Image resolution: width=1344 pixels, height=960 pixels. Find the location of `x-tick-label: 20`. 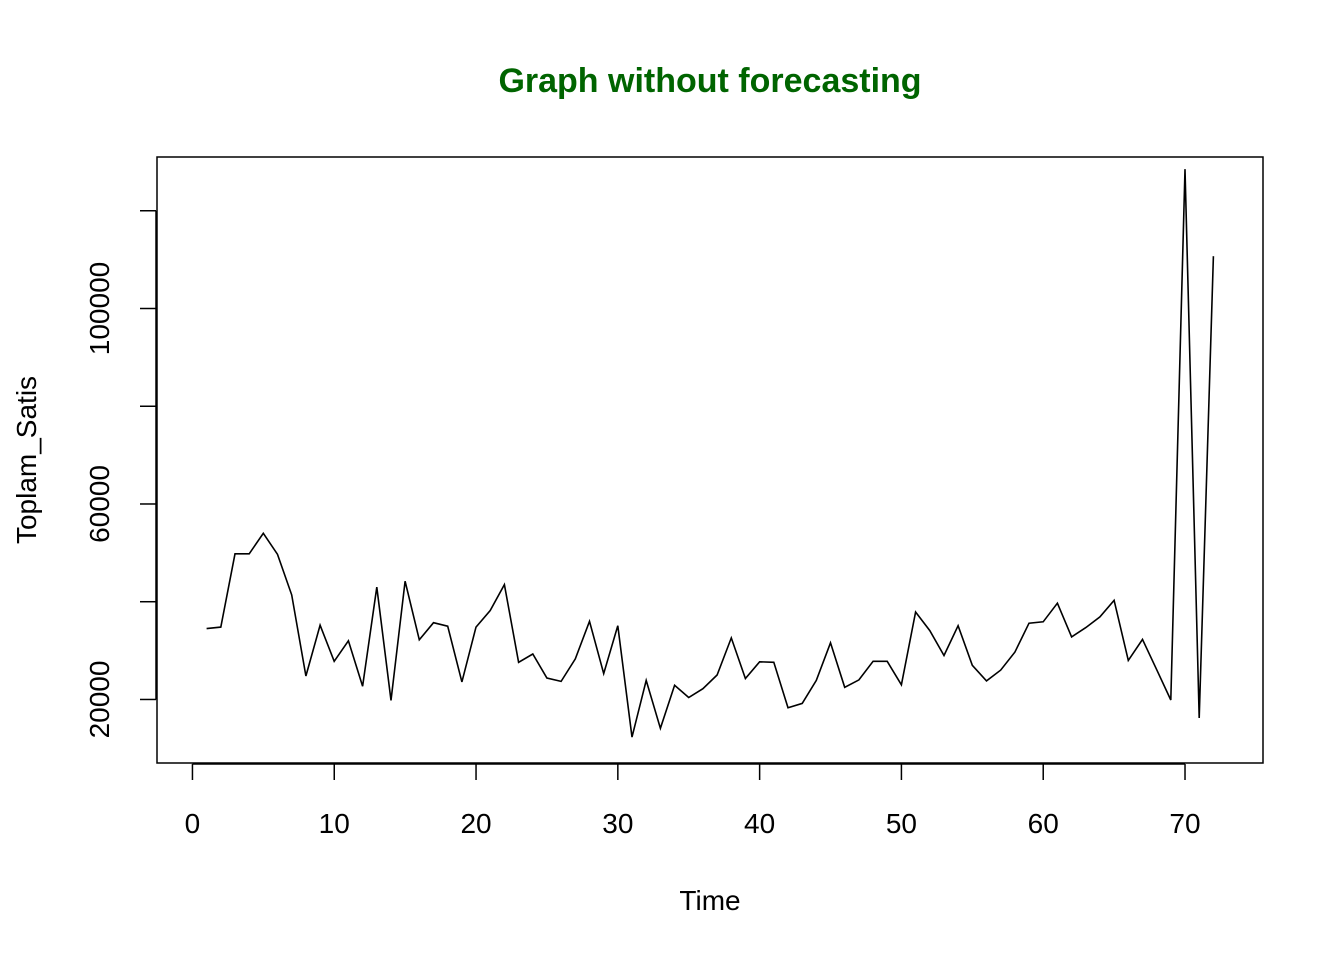

x-tick-label: 20 is located at coordinates (475, 823).